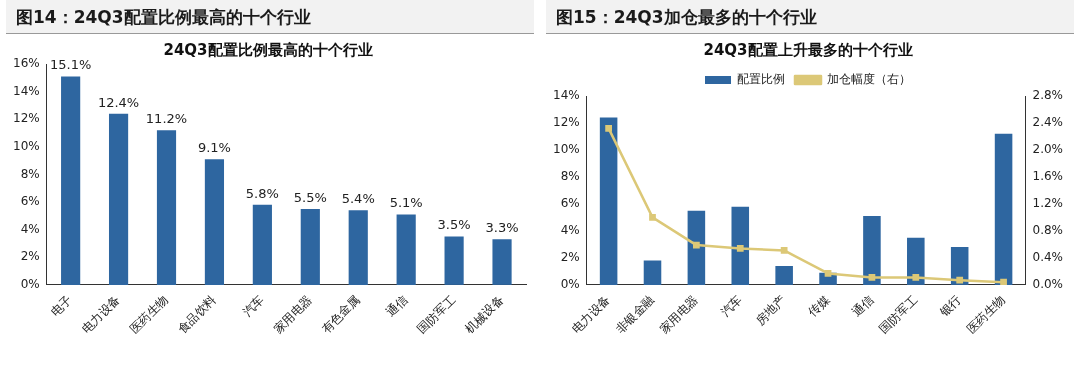 The height and width of the screenshot is (383, 1080). Describe the element at coordinates (502, 228) in the screenshot. I see `data-label: 3.3%` at that location.